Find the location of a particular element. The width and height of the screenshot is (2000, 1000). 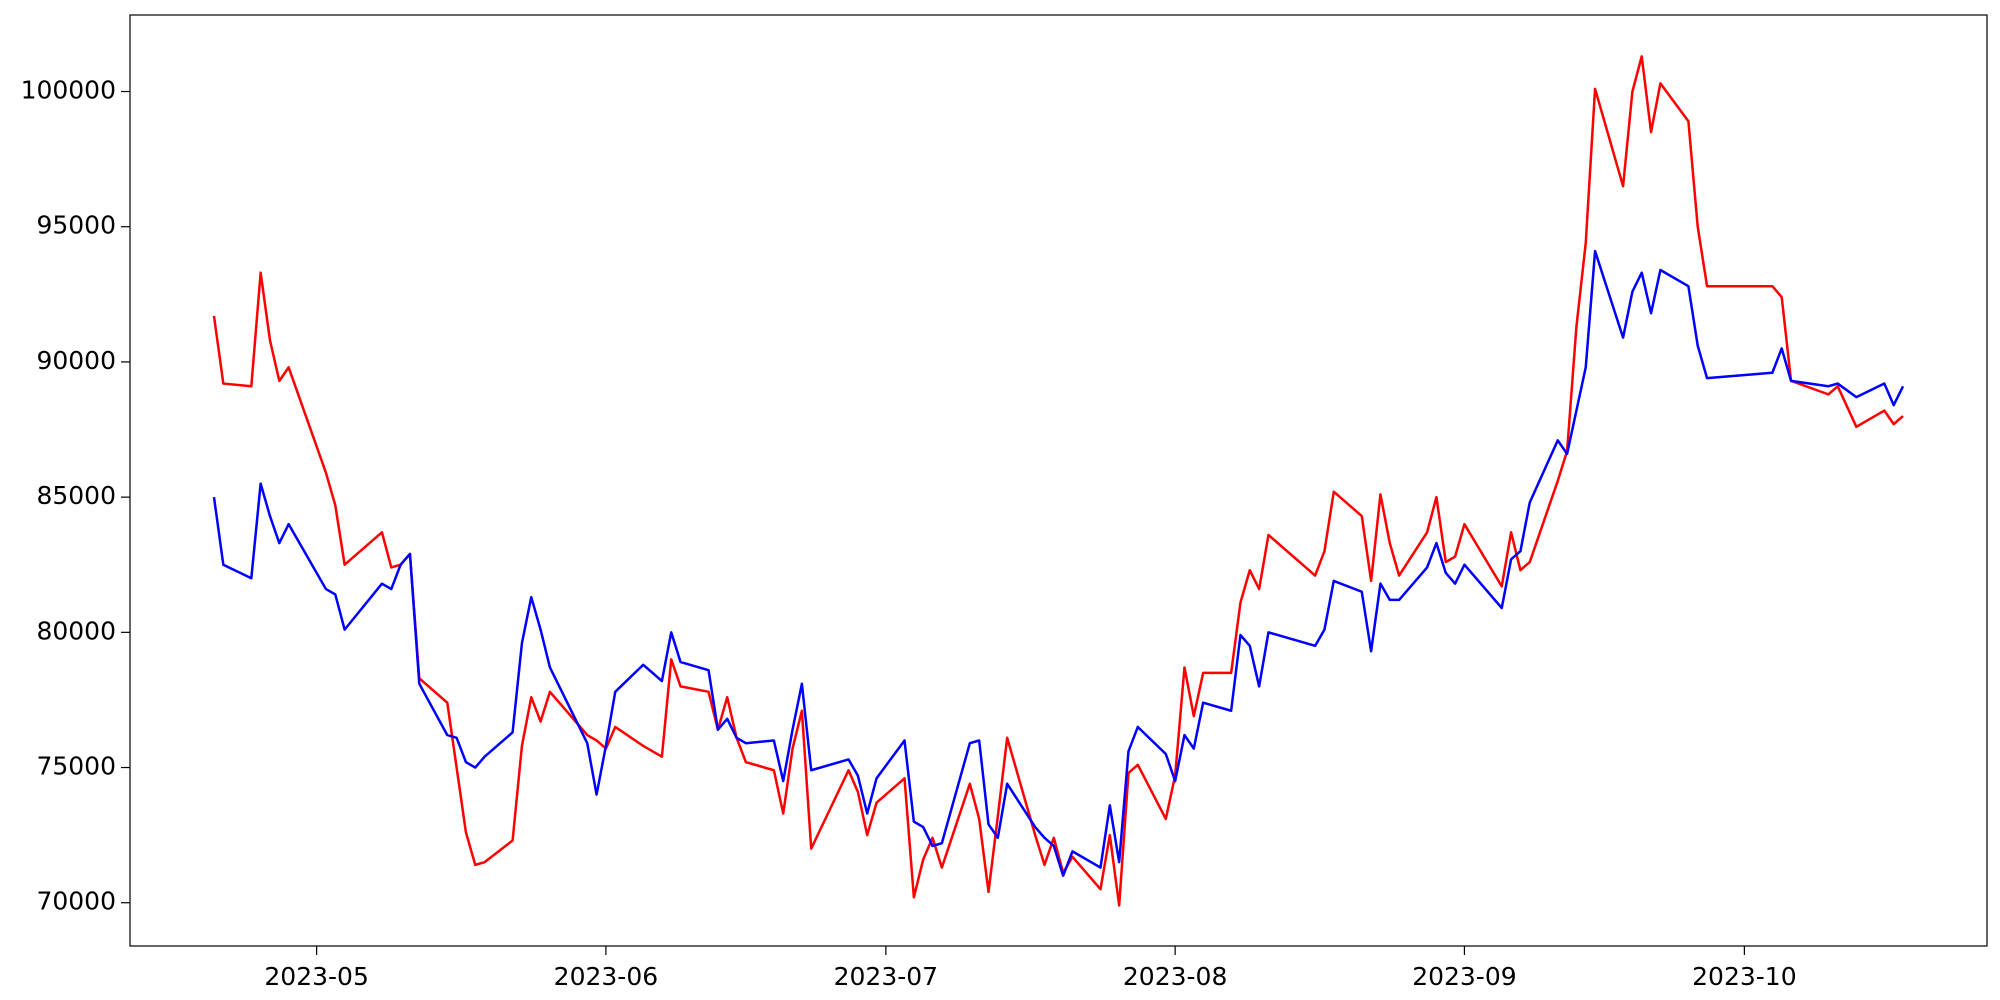

y-tick-label: 95000 is located at coordinates (76, 225).